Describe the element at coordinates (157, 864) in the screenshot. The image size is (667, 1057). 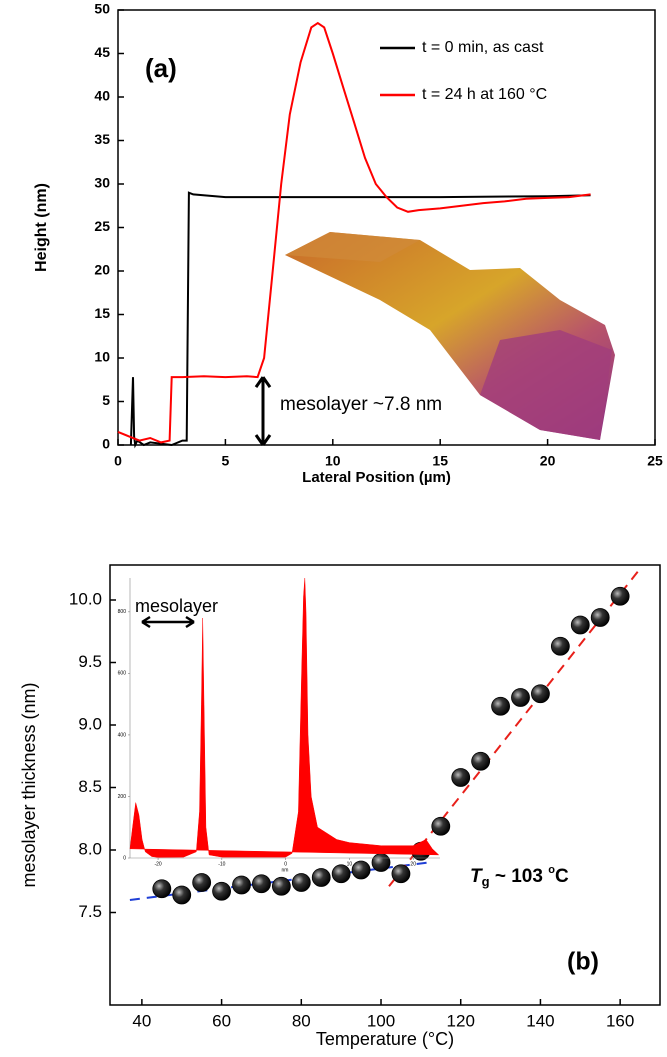
I see `x-tick-label: -20` at that location.